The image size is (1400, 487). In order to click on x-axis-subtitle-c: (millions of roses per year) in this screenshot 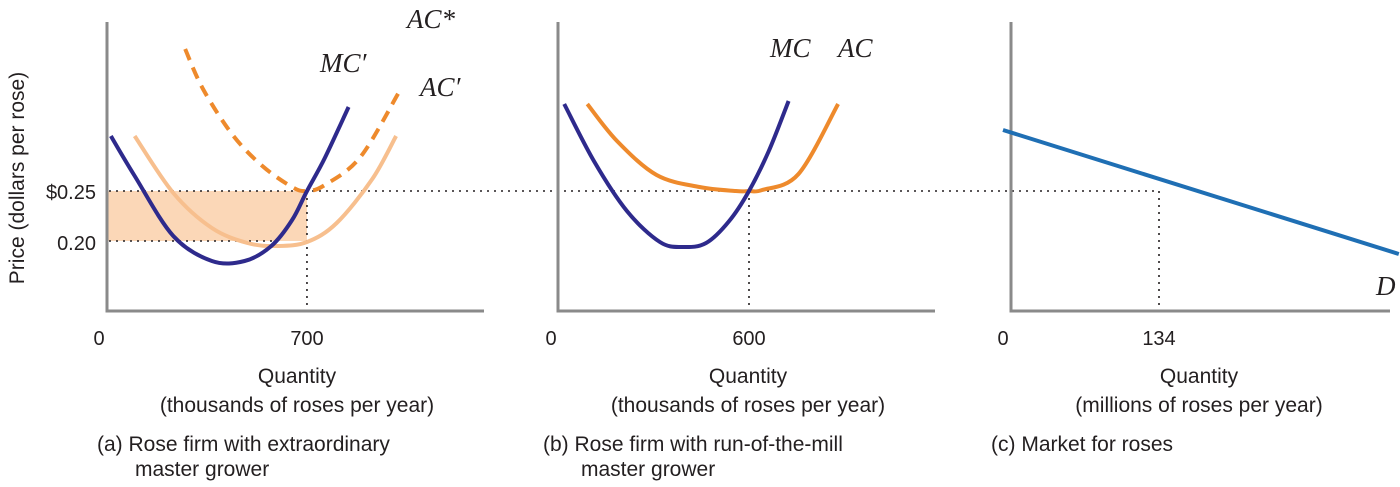, I will do `click(1198, 405)`.